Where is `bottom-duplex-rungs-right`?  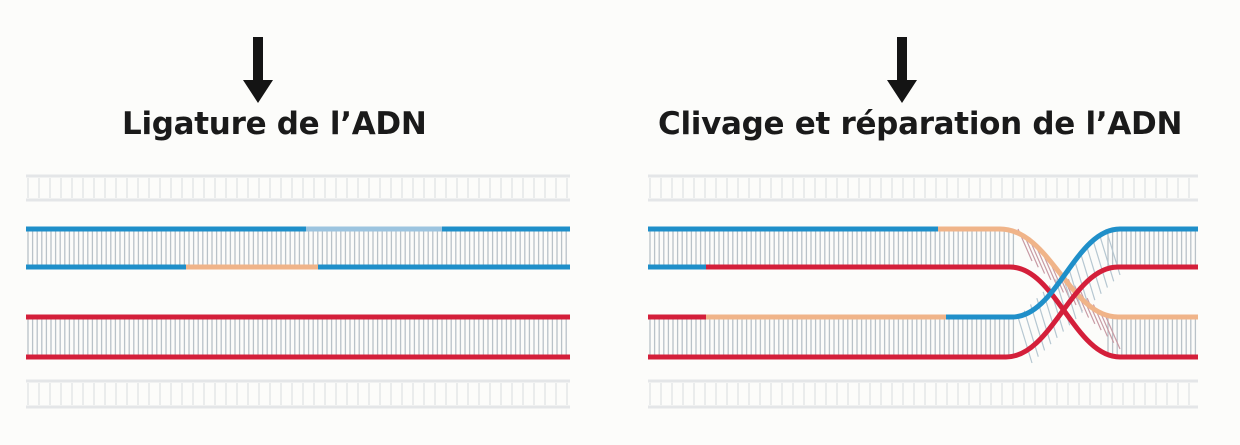 bottom-duplex-rungs-right is located at coordinates (832, 337).